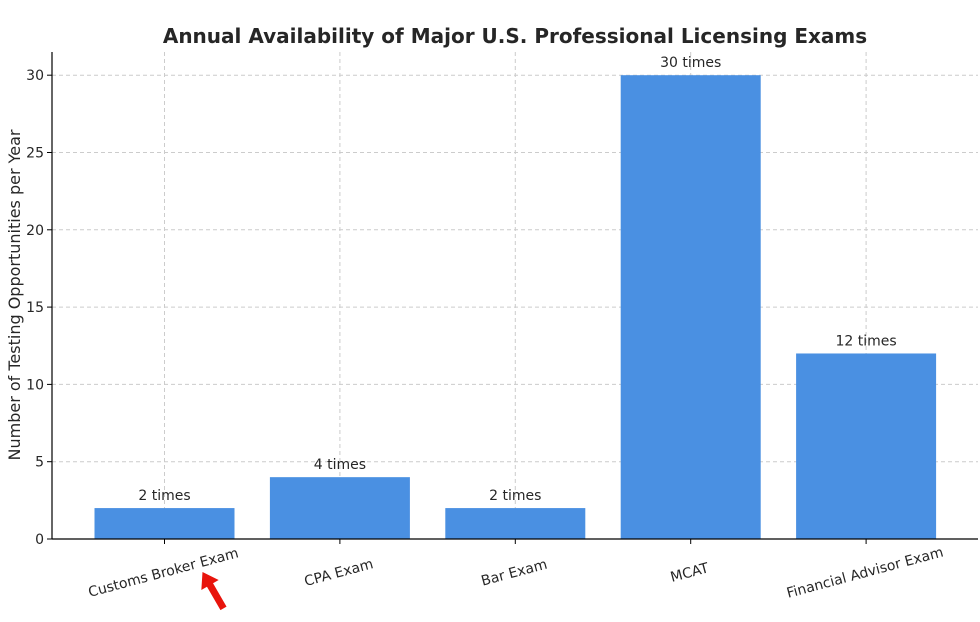 This screenshot has height=622, width=980. I want to click on y-tick-label: 25, so click(35, 153).